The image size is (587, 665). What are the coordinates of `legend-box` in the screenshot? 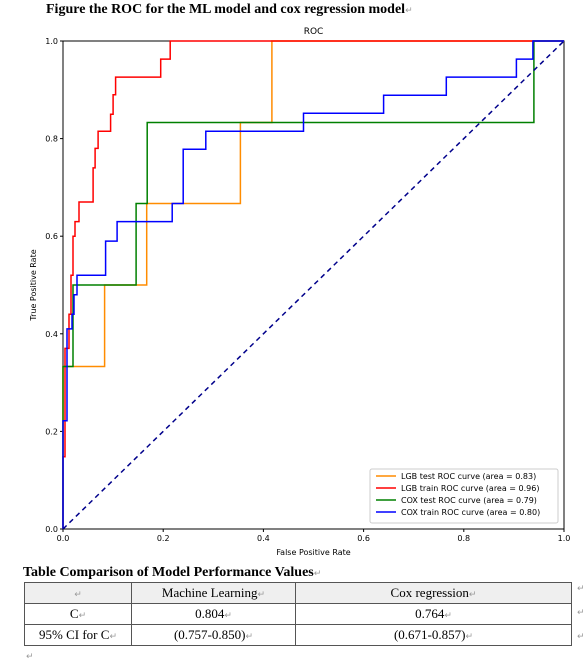 It's located at (464, 496).